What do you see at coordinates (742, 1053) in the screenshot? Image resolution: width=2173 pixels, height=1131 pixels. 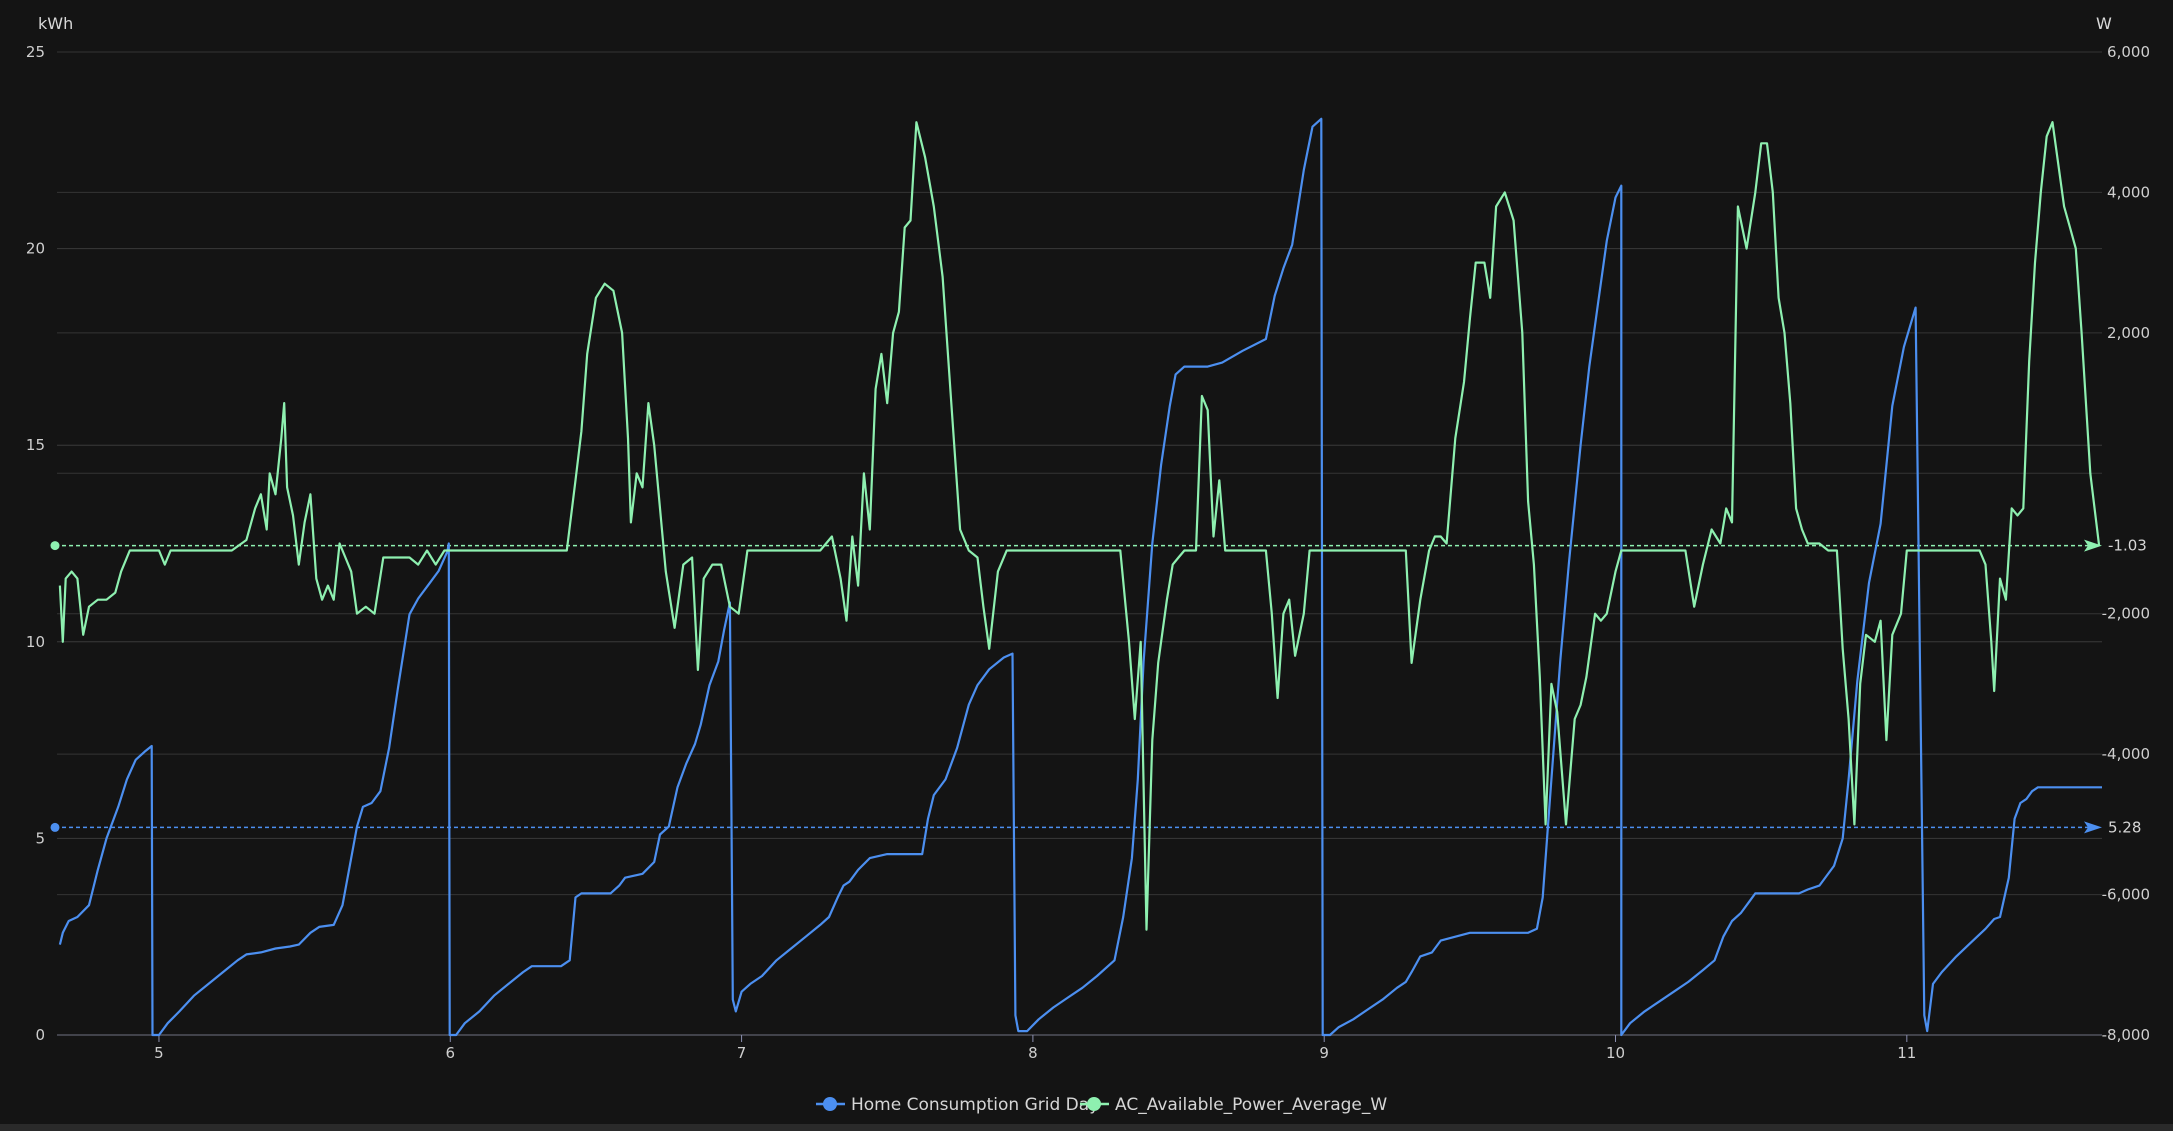 I see `x-tick-label: 7` at bounding box center [742, 1053].